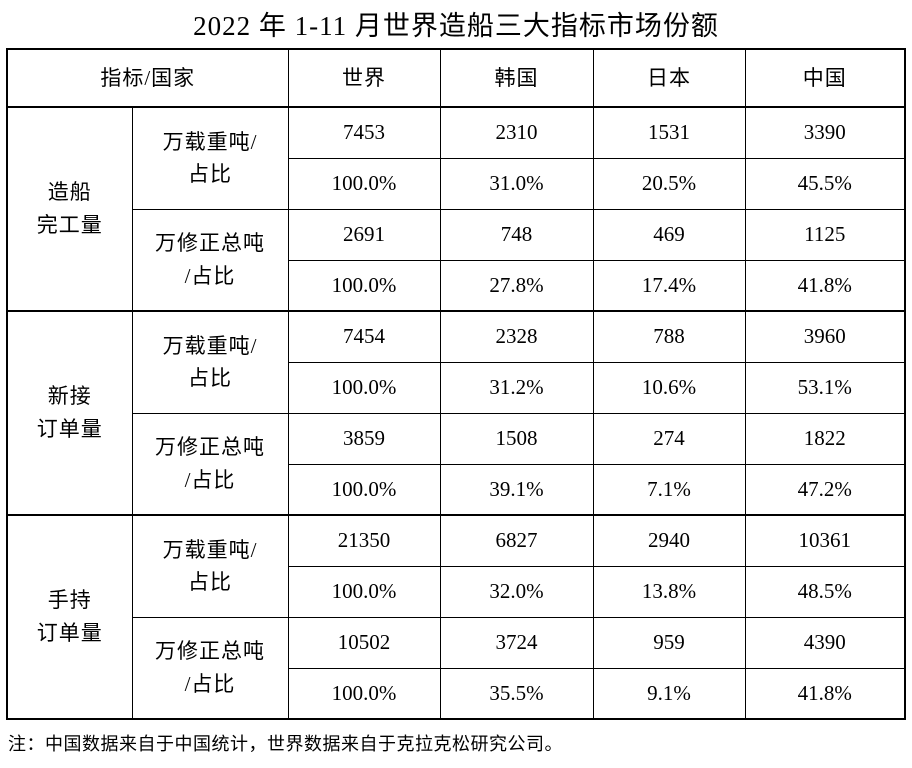 This screenshot has width=912, height=768. I want to click on page-title: 2022 年 1-11 月世界造船三大指标市场份额, so click(456, 26).